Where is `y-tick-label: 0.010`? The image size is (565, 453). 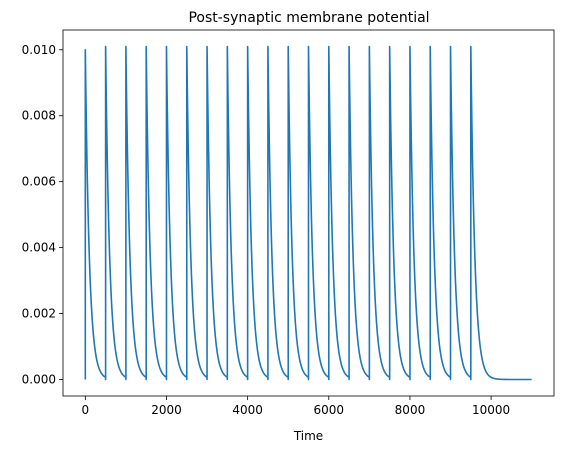 y-tick-label: 0.010 is located at coordinates (39, 50).